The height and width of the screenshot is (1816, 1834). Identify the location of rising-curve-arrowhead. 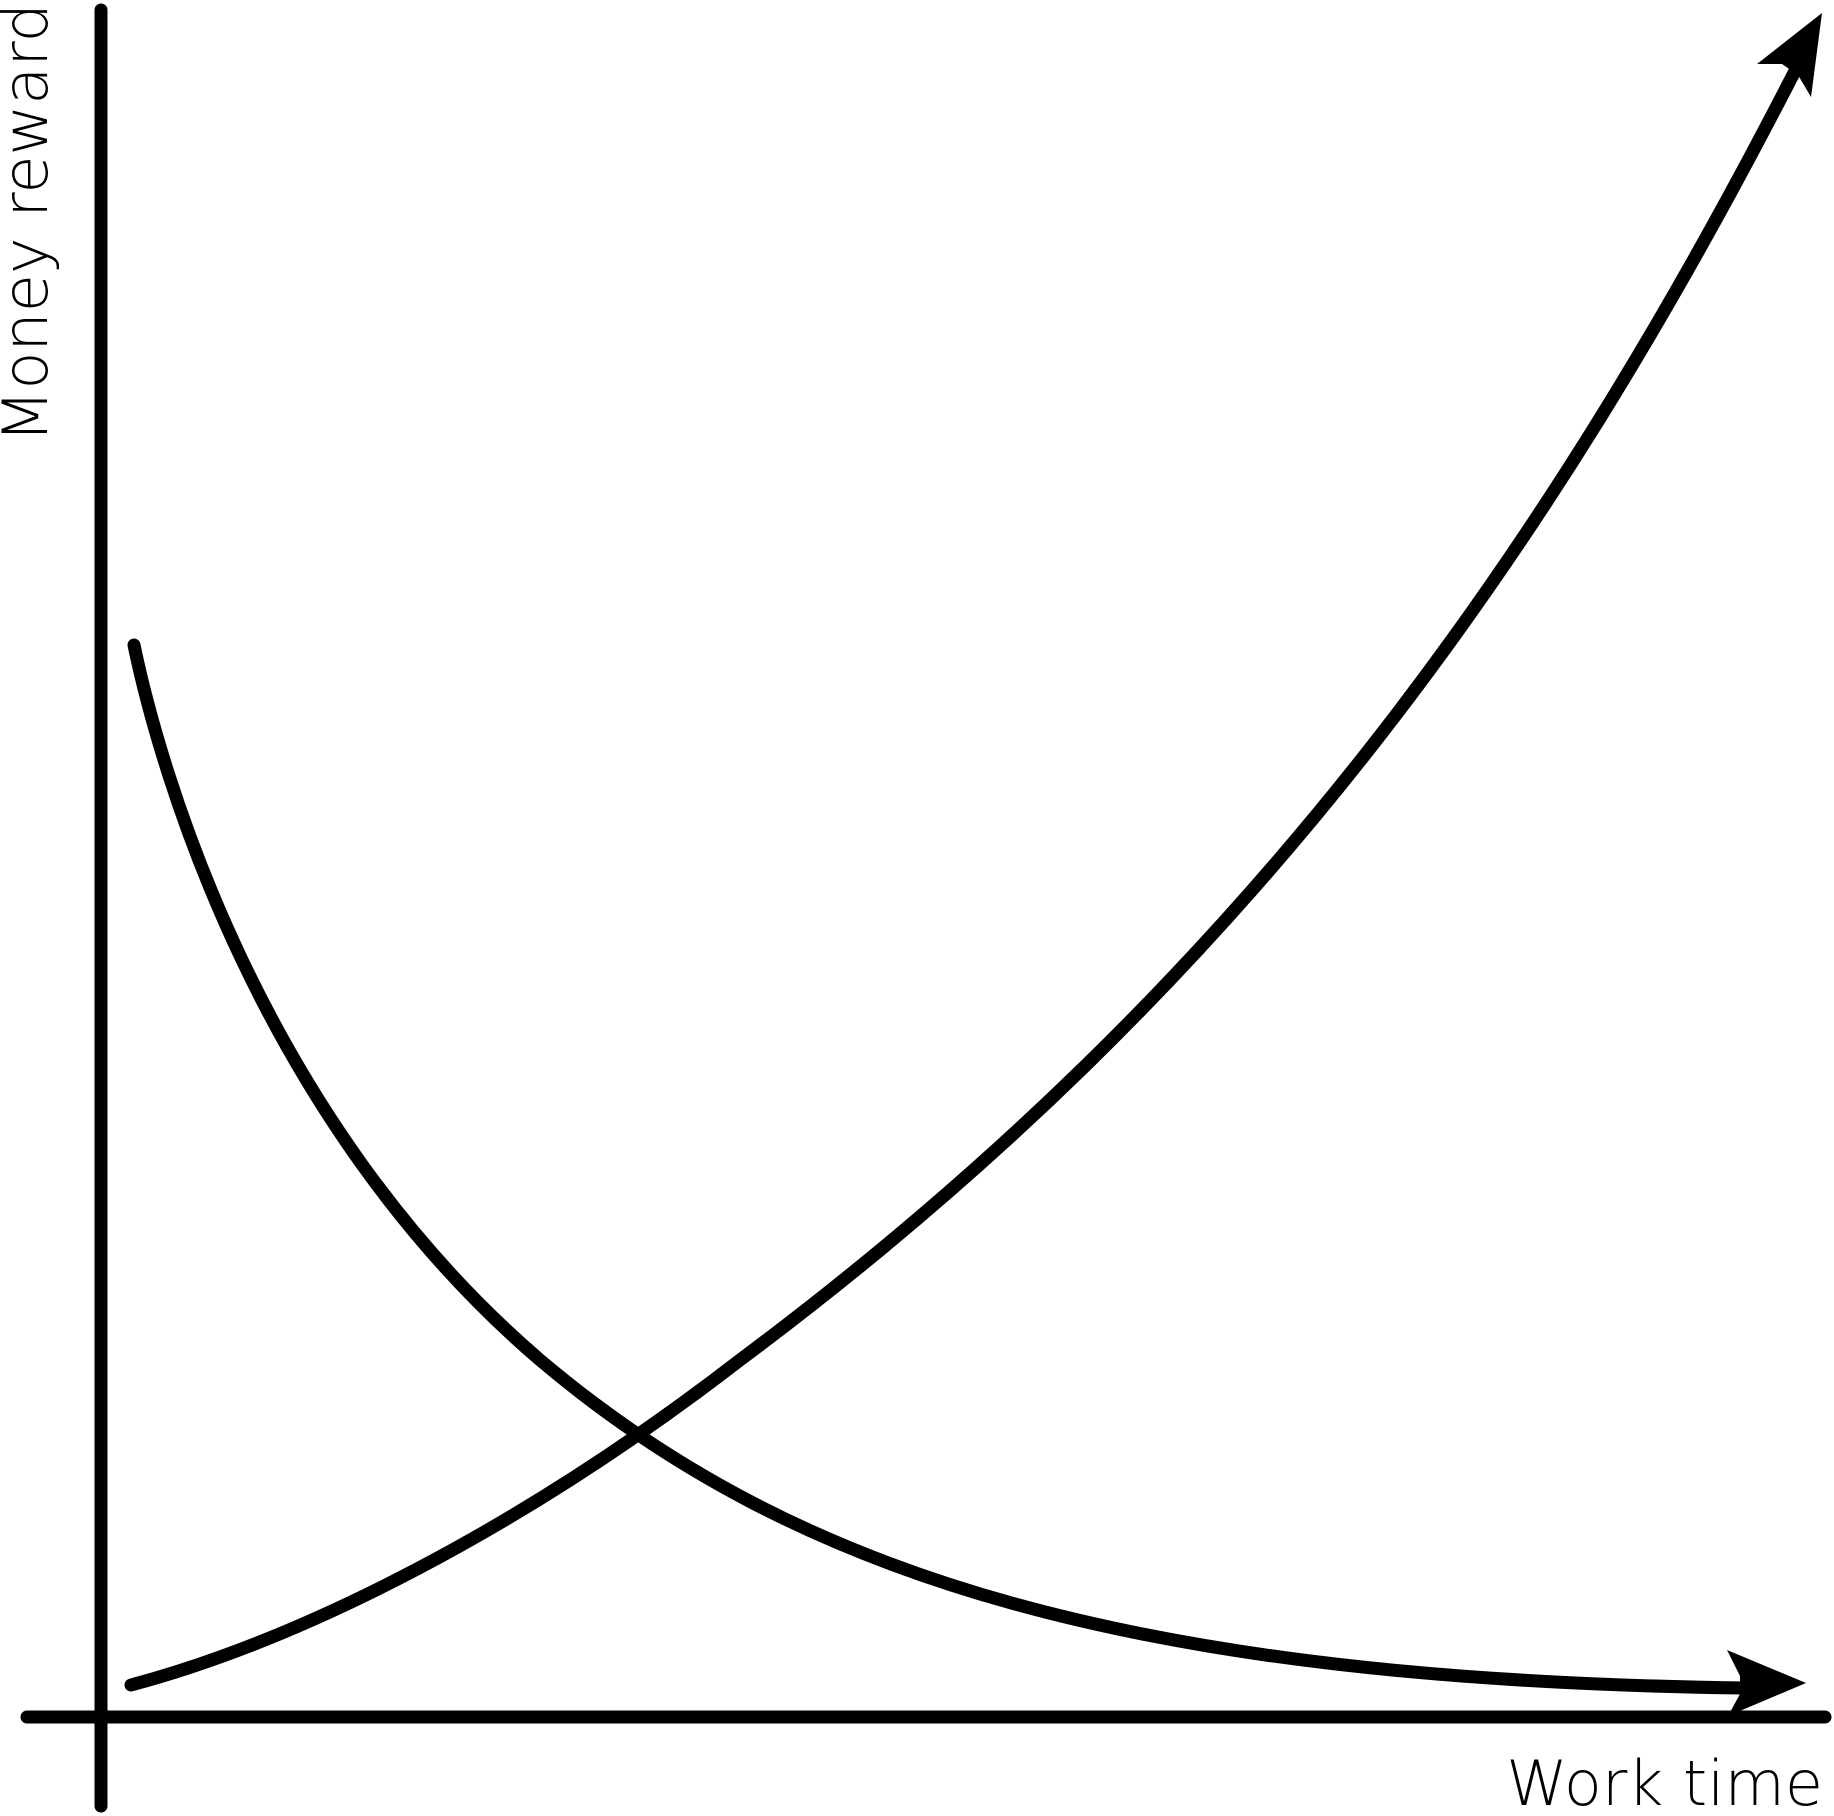
(1789, 55).